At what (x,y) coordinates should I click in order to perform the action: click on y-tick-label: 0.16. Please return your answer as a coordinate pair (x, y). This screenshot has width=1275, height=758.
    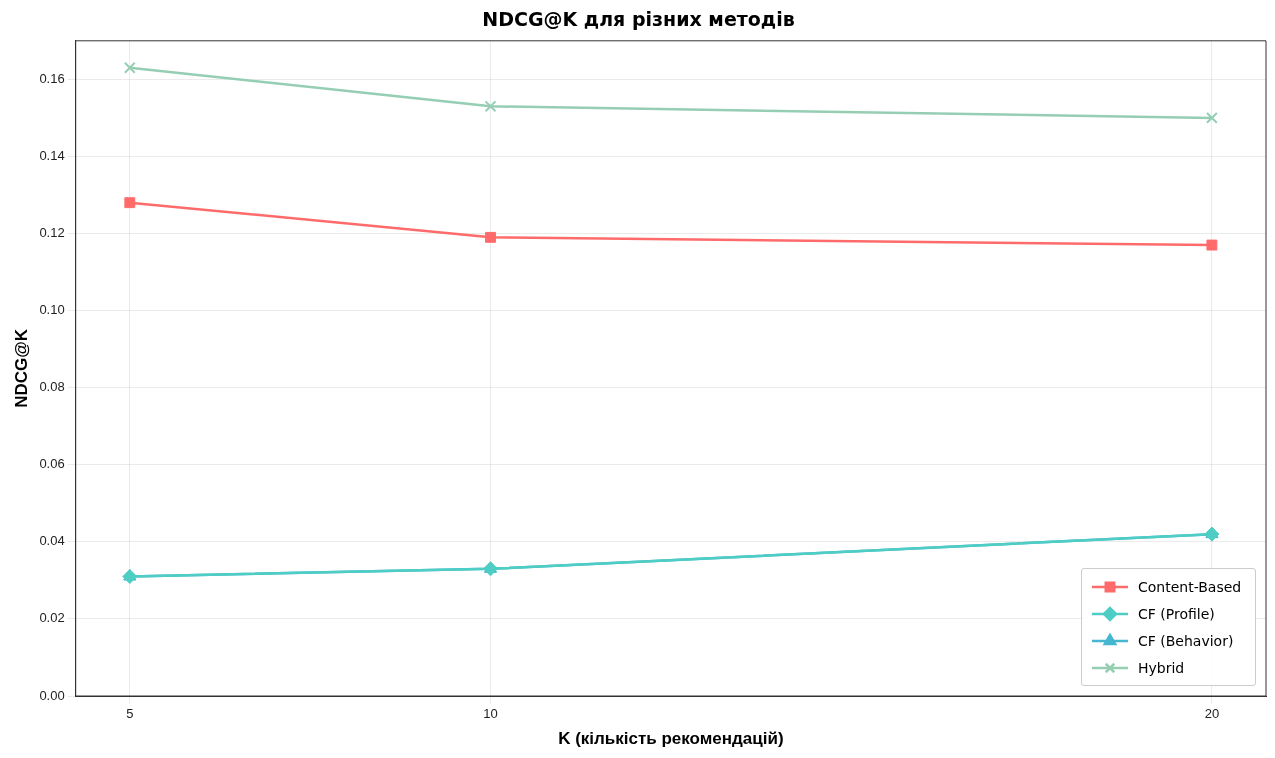
    Looking at the image, I should click on (52, 78).